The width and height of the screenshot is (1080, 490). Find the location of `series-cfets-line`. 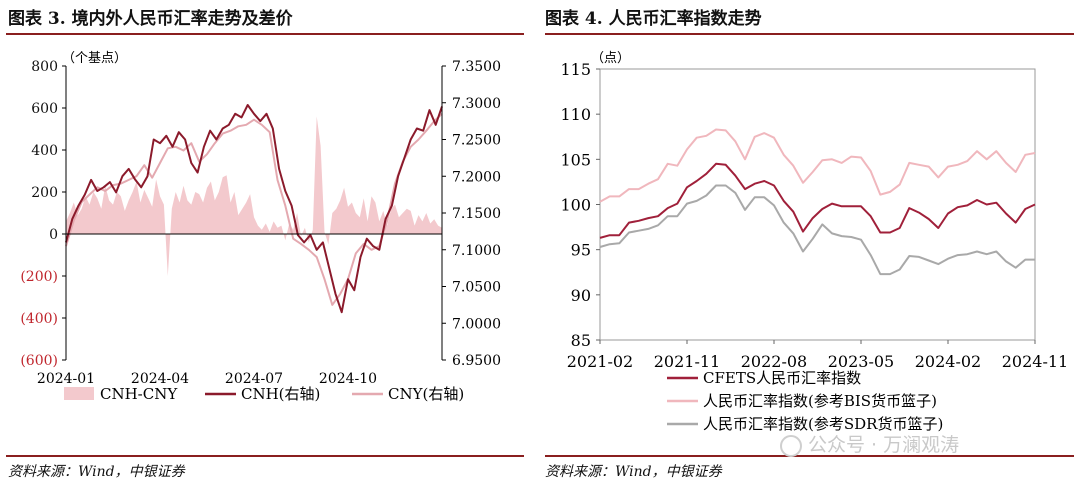

series-cfets-line is located at coordinates (817, 200).